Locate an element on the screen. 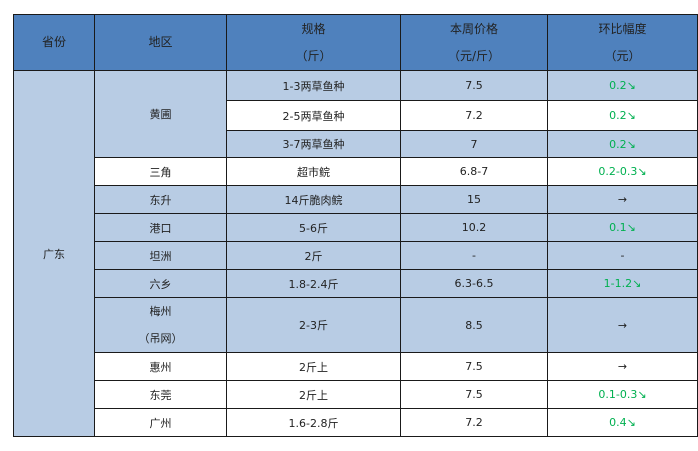  header-spec-line1: 规格 is located at coordinates (313, 28).